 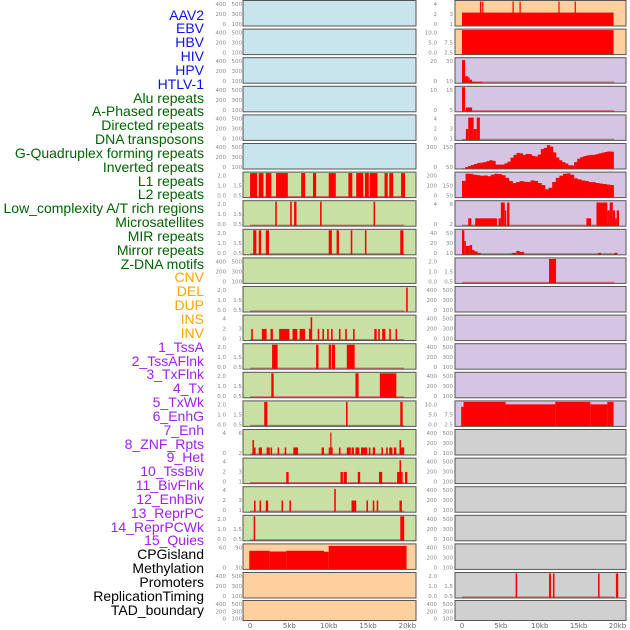 What do you see at coordinates (538, 597) in the screenshot?
I see `baseline` at bounding box center [538, 597].